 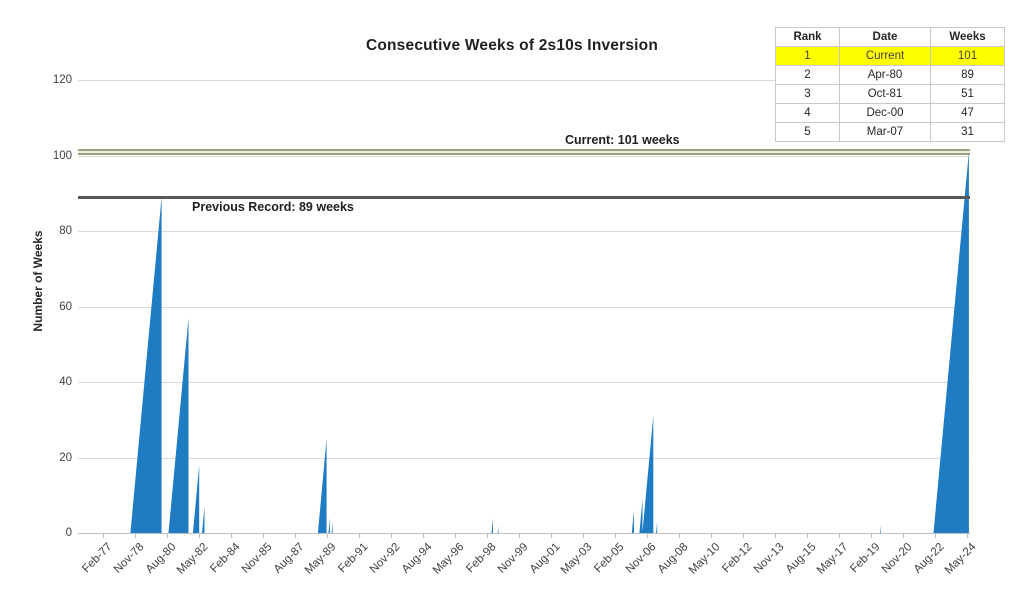 I want to click on chart-title: Consecutive Weeks of 2s10s Inversion, so click(x=512, y=45).